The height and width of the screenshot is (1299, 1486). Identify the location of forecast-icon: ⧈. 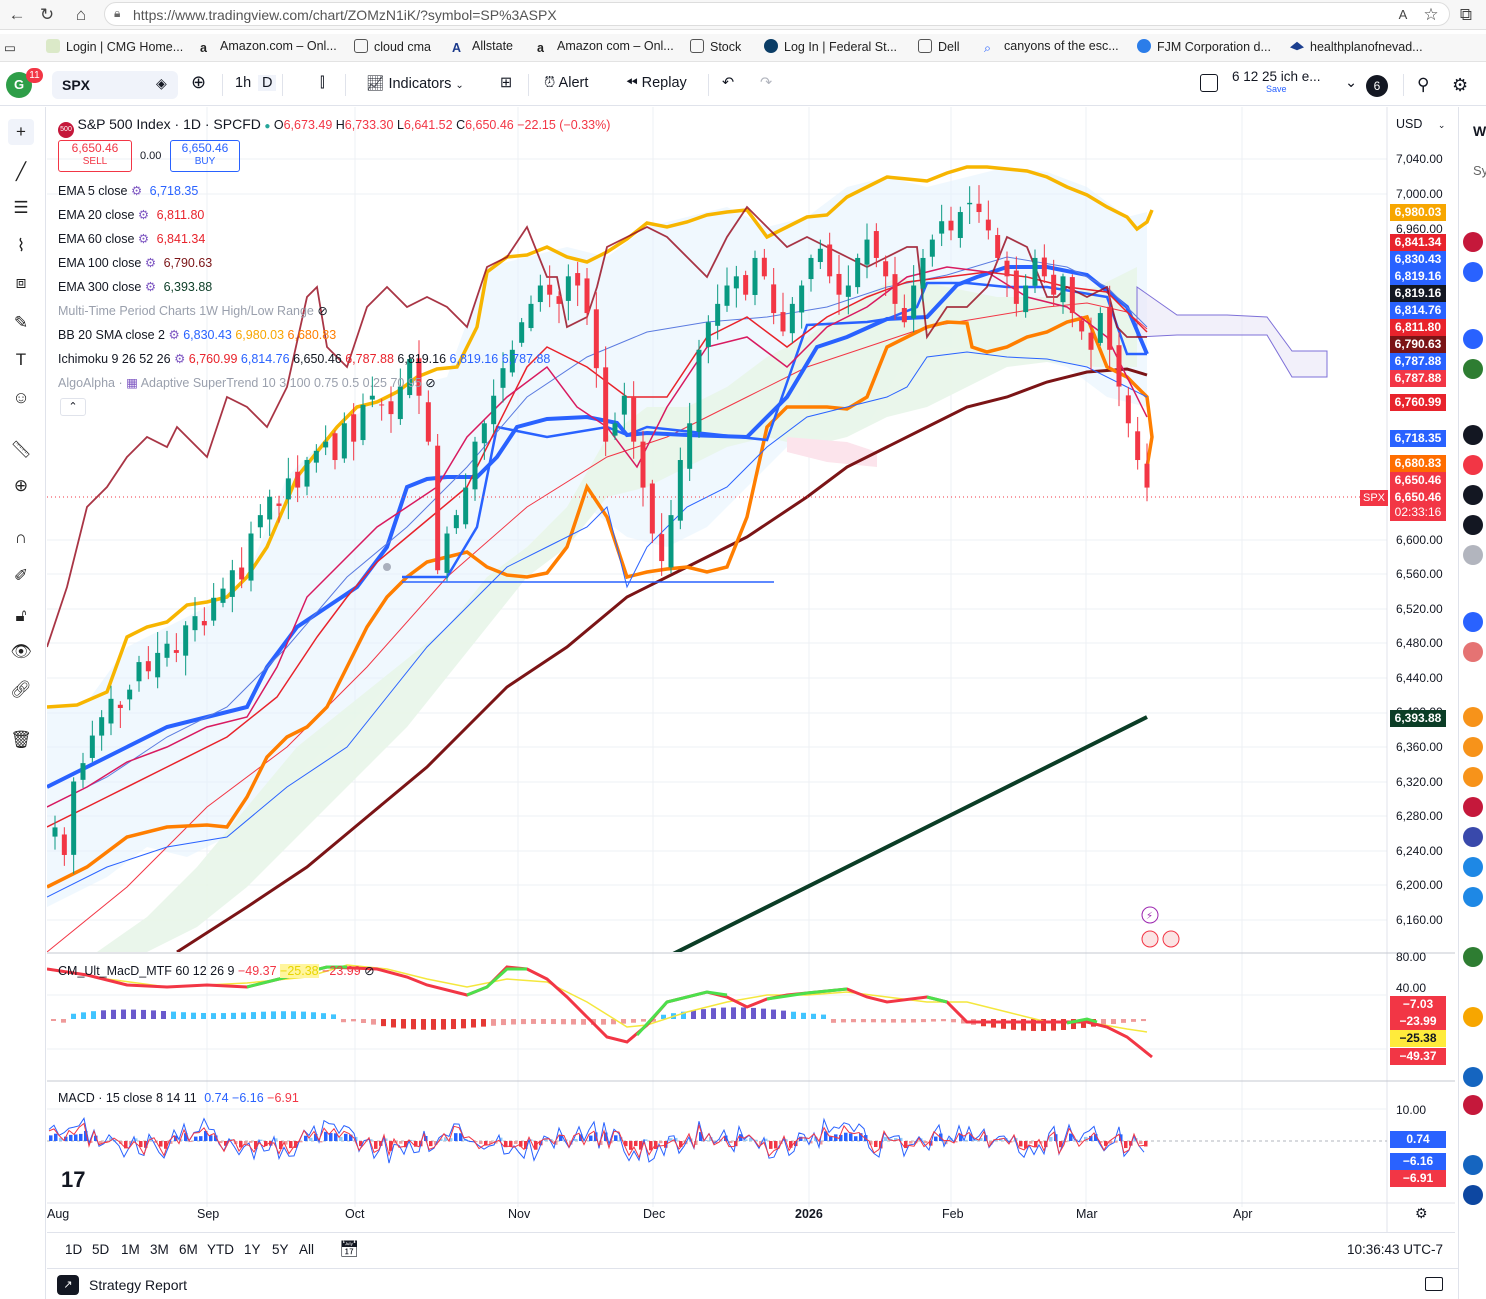
(21, 282).